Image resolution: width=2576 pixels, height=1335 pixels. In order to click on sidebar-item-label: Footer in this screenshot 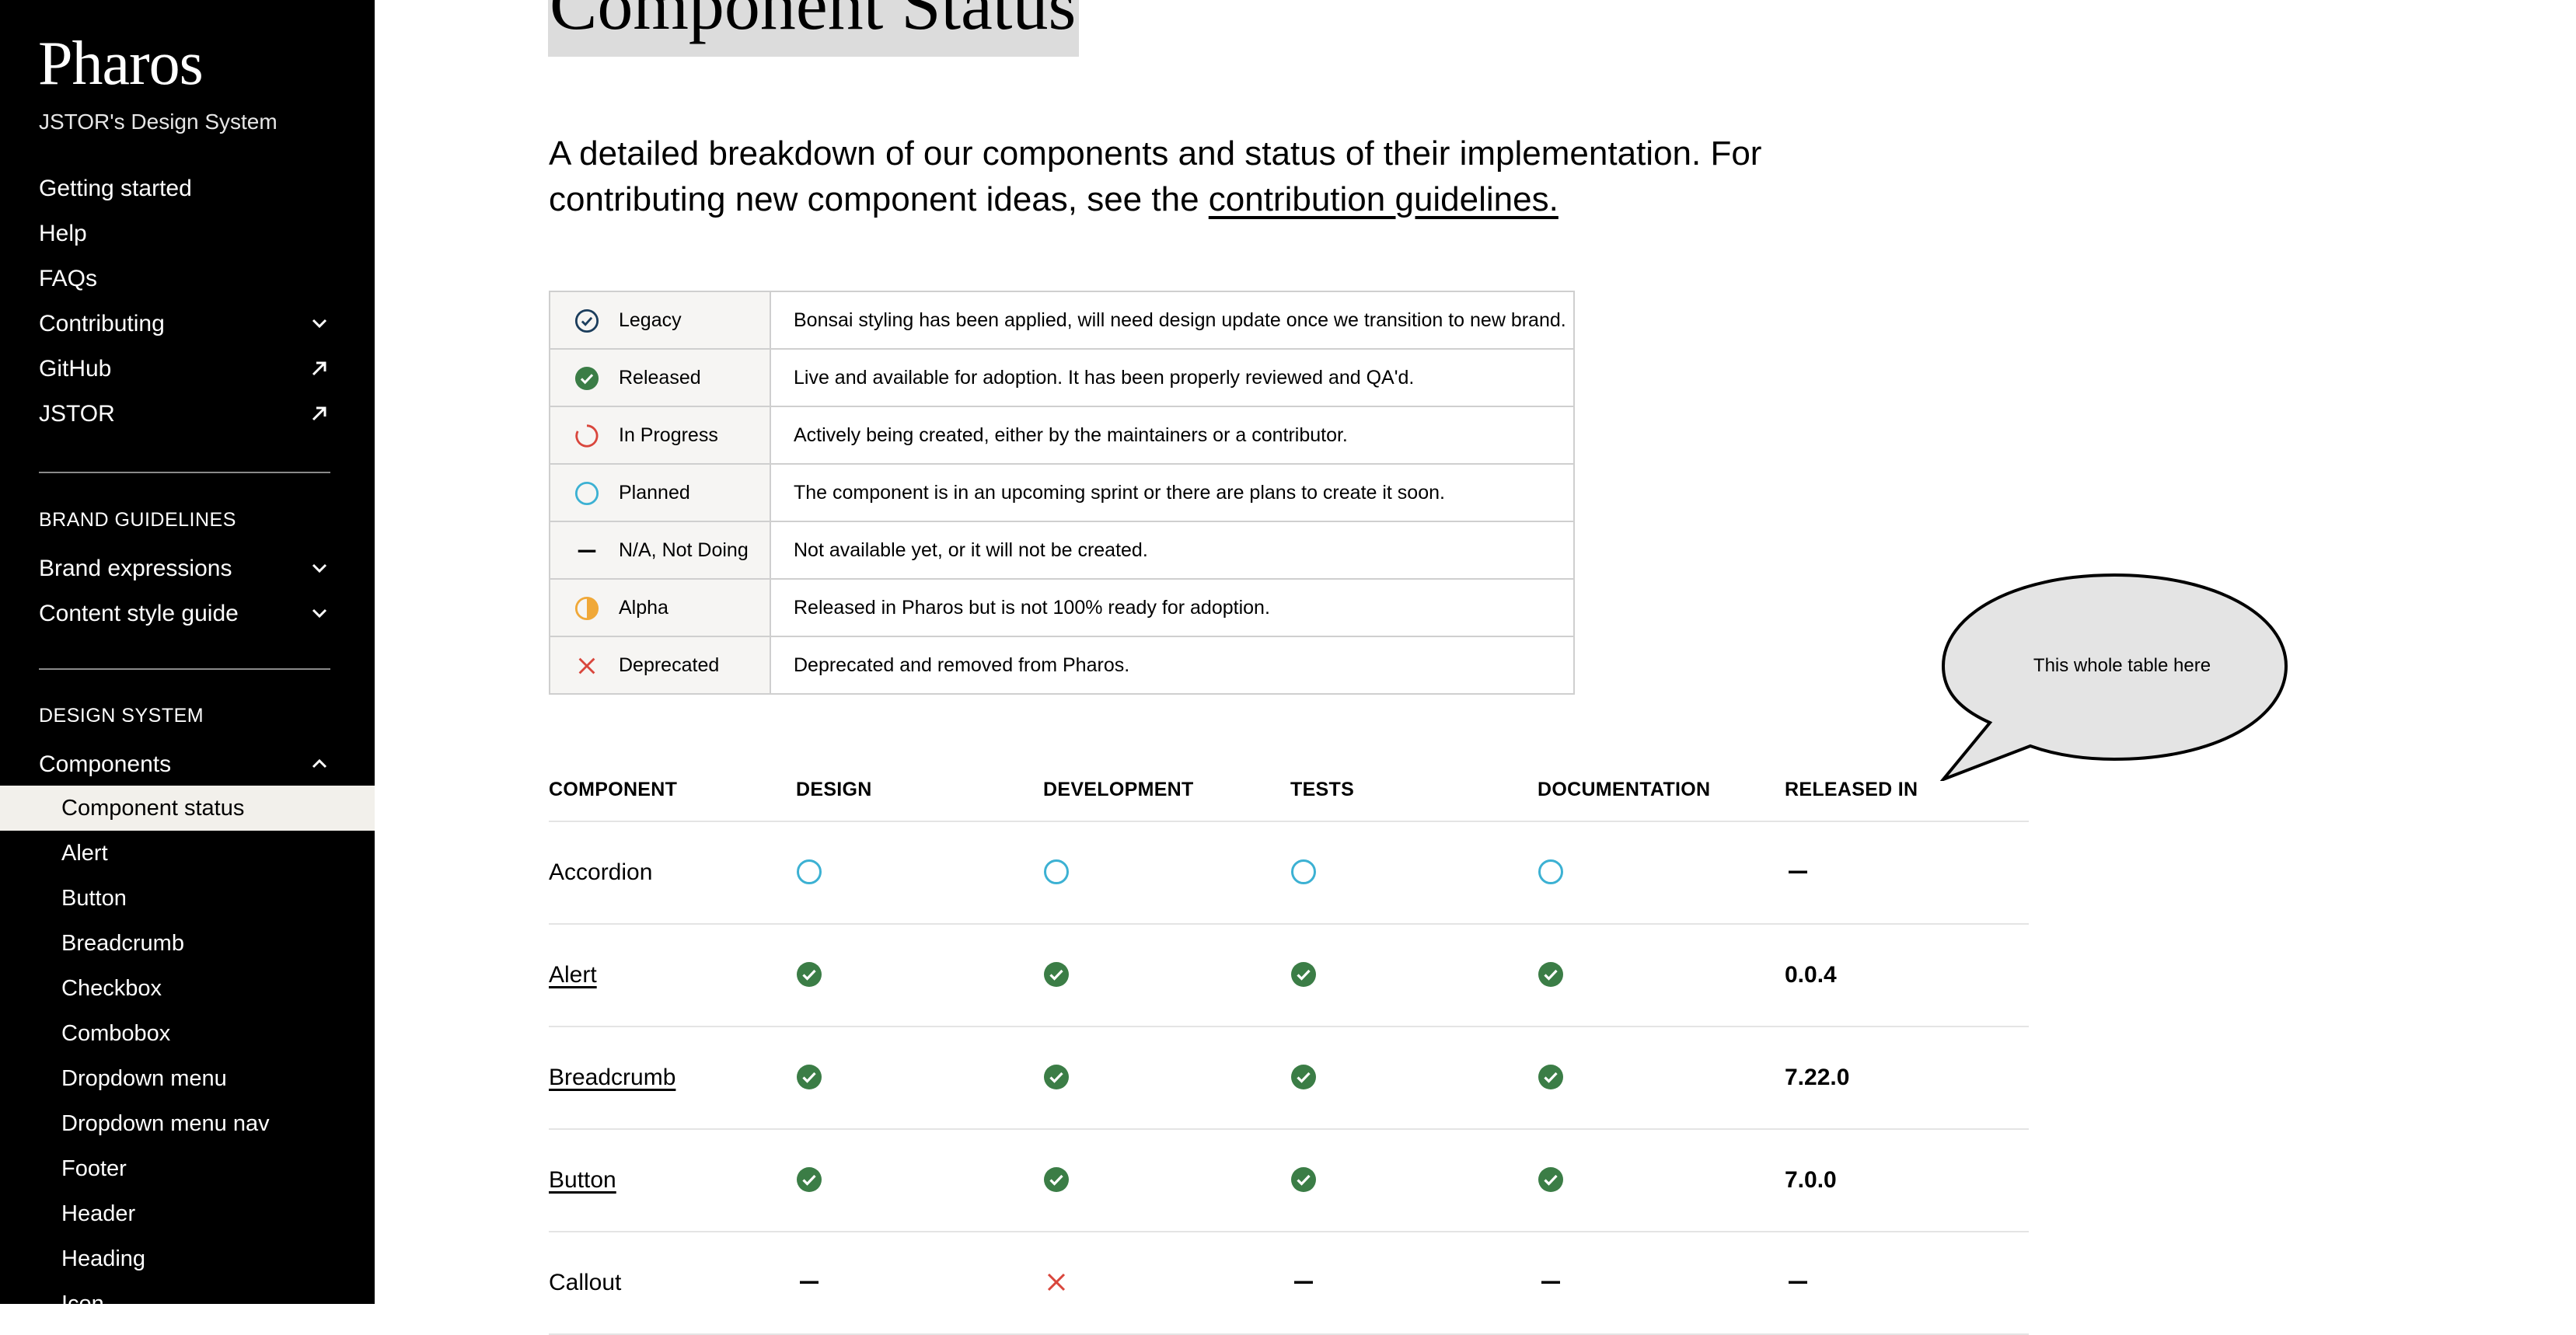, I will do `click(94, 1168)`.